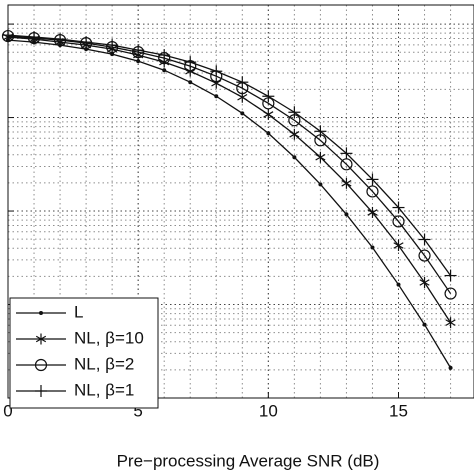  I want to click on legend-label: NL, β=10, so click(109, 337).